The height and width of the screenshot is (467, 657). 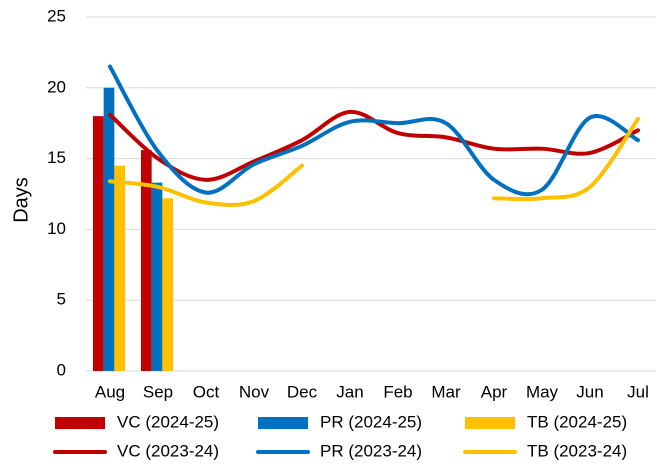 I want to click on y-tick-label: 10, so click(x=56, y=228).